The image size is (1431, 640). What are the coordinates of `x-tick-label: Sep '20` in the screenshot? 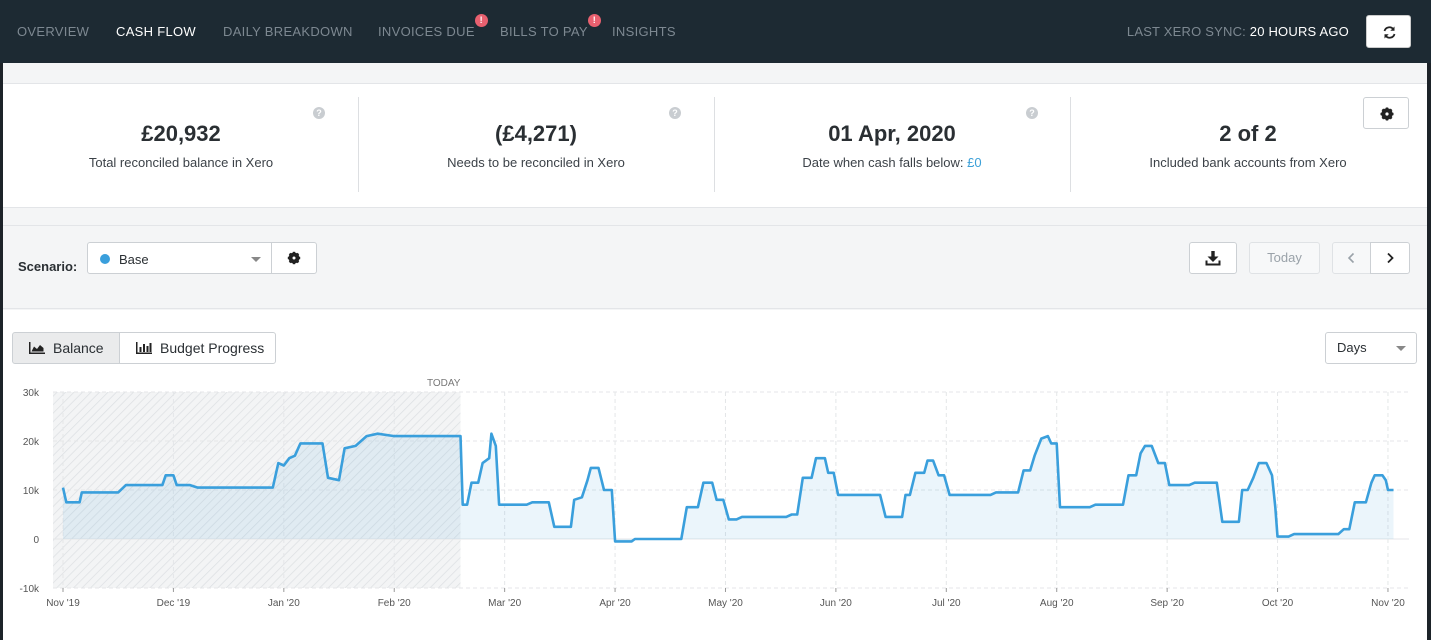 It's located at (1167, 603).